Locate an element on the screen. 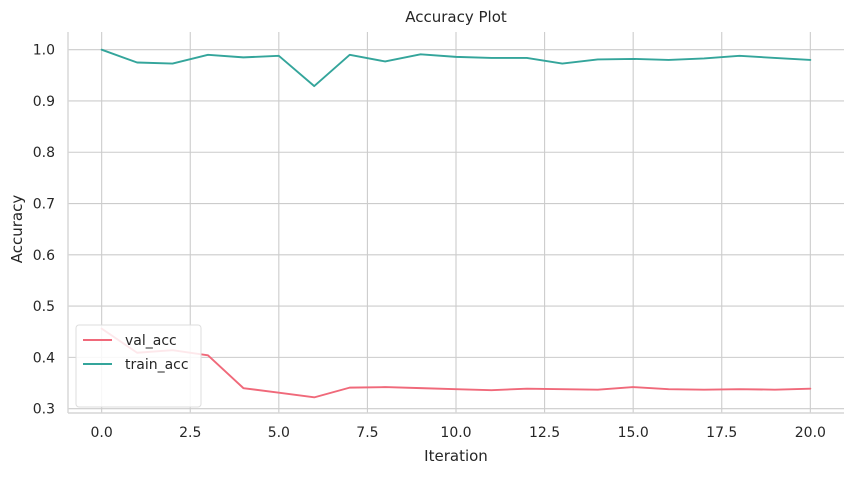  x-tick-label: 10.0 is located at coordinates (455, 433).